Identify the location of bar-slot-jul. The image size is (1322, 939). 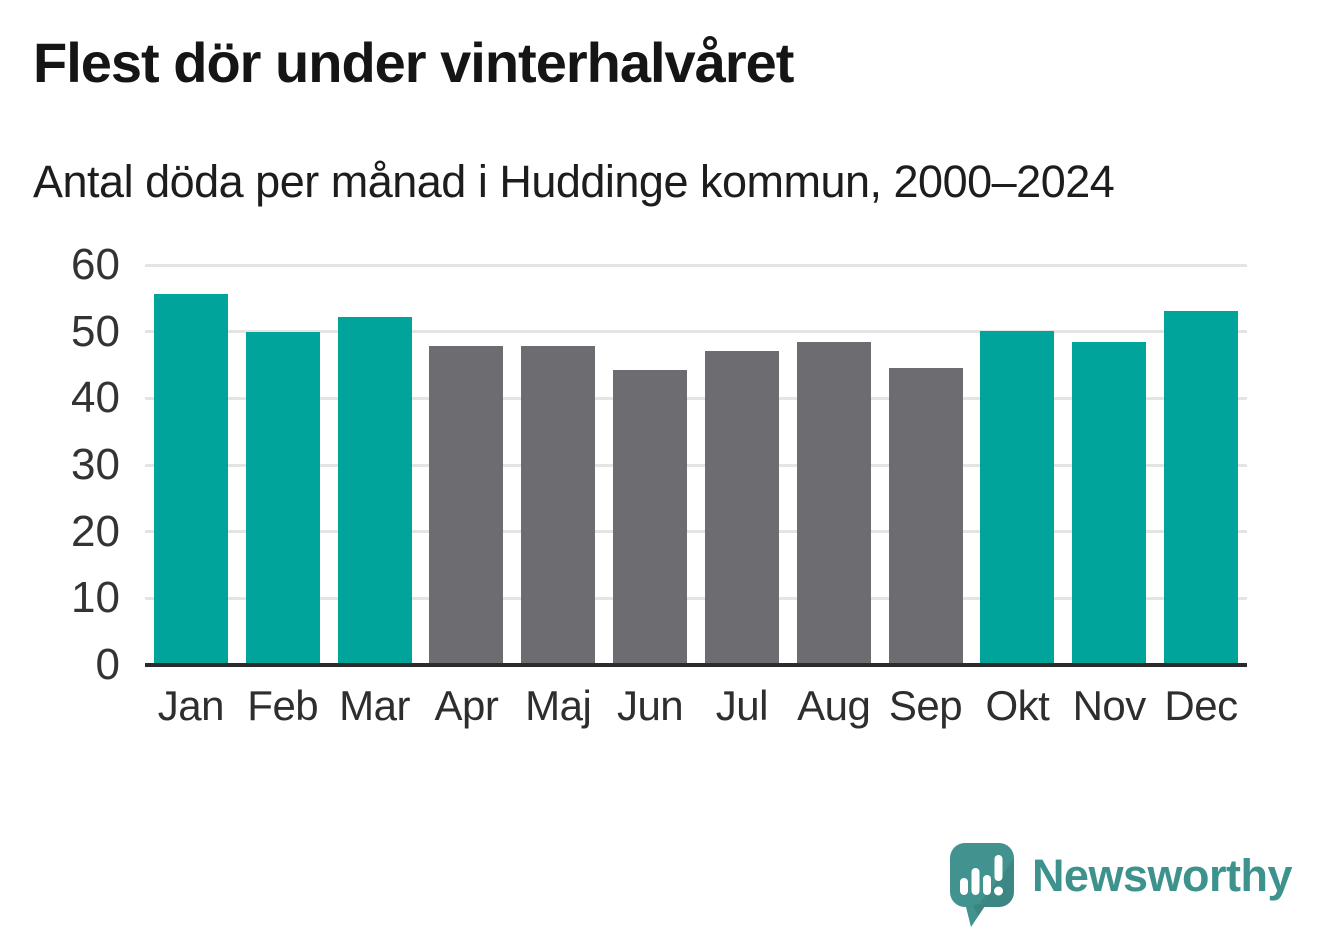
(742, 465).